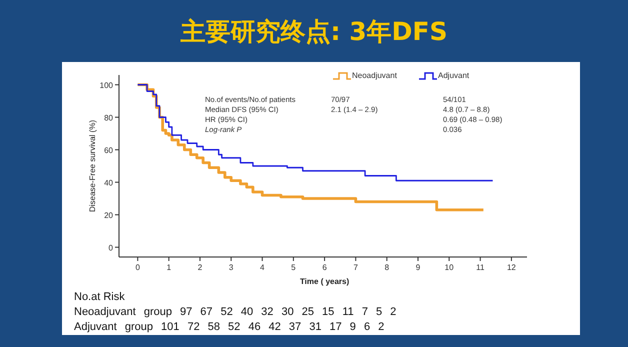 Image resolution: width=628 pixels, height=347 pixels. Describe the element at coordinates (387, 267) in the screenshot. I see `x-tick-label: 8` at that location.